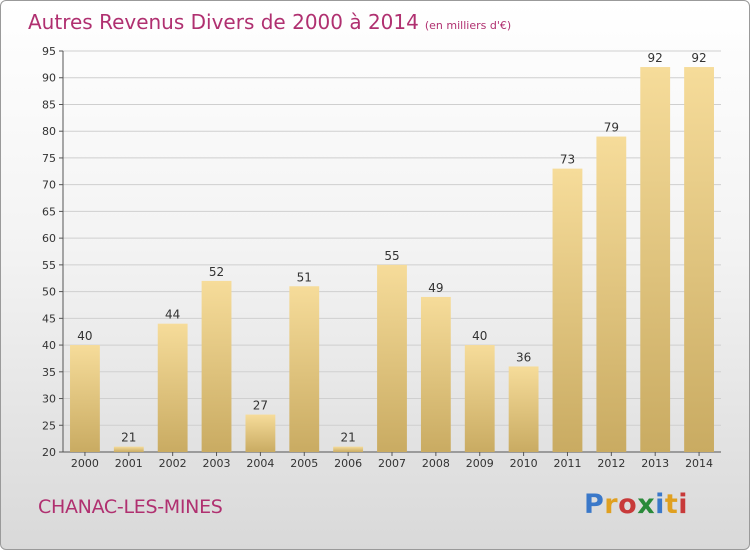  I want to click on y-tick-label: 25, so click(49, 425).